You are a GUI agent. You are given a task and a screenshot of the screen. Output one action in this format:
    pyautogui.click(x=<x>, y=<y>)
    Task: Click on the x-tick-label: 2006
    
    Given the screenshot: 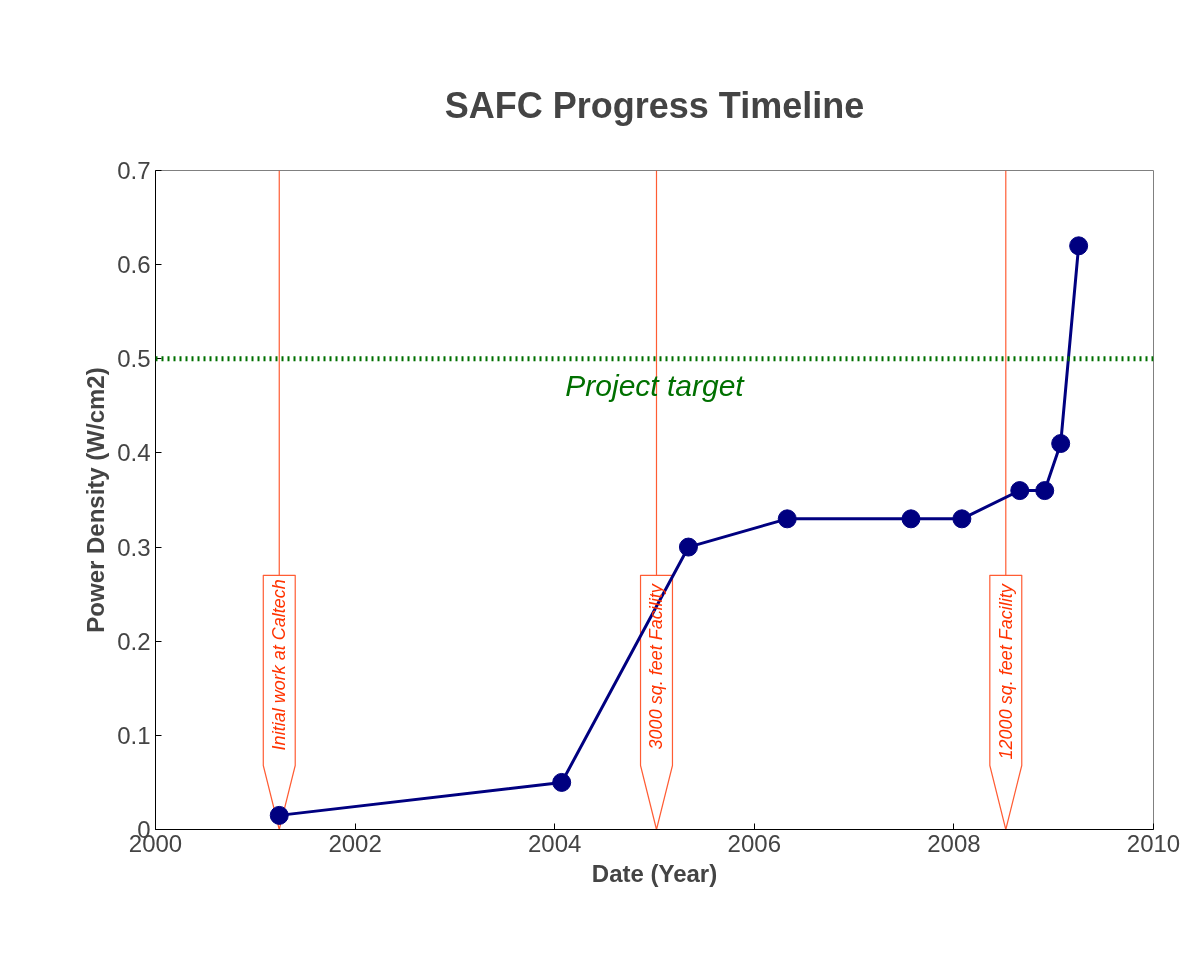 What is the action you would take?
    pyautogui.click(x=754, y=843)
    